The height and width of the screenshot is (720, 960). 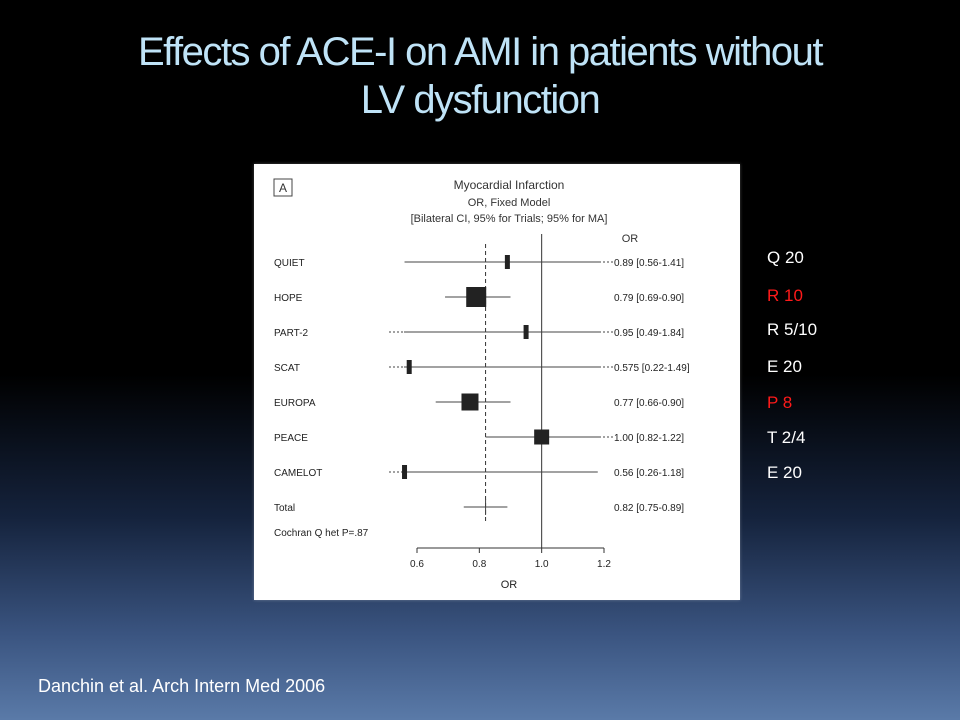 What do you see at coordinates (284, 508) in the screenshot?
I see `study-name: Total` at bounding box center [284, 508].